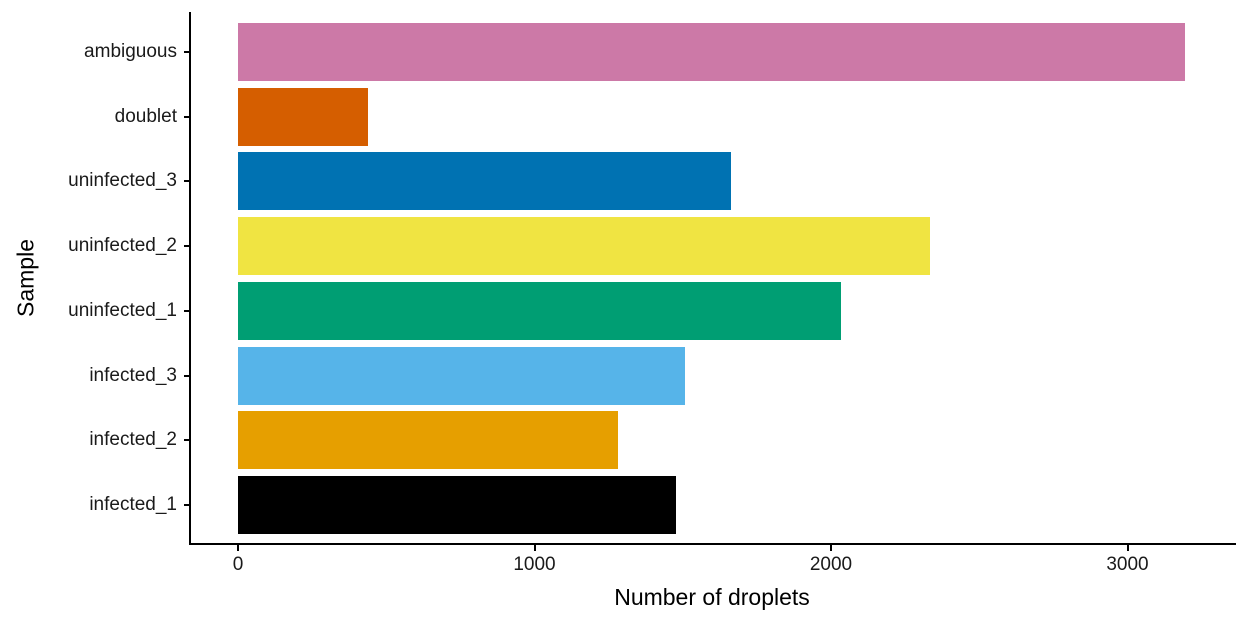  What do you see at coordinates (133, 440) in the screenshot?
I see `y-tick-label: infected_2` at bounding box center [133, 440].